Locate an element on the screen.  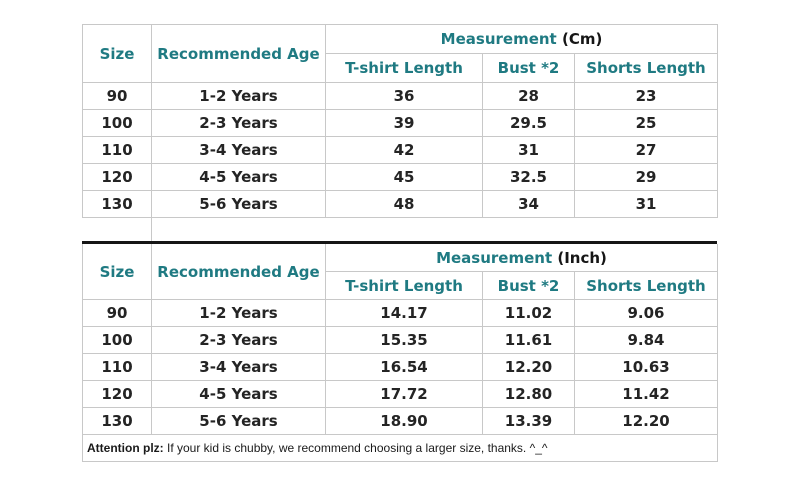
tshirt-length-value: 39 is located at coordinates (404, 123).